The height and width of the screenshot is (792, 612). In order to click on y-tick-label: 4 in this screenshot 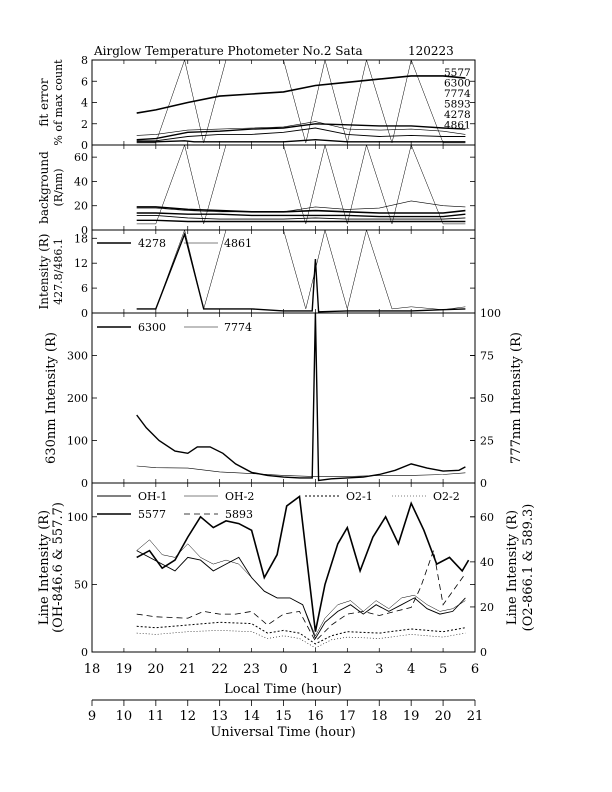, I will do `click(84, 103)`.